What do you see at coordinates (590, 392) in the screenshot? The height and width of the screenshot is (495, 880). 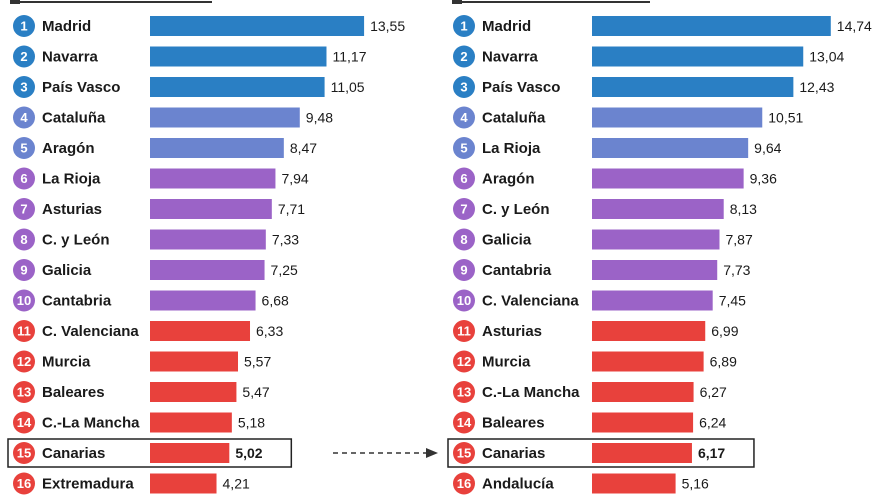 I see `bar-row: 13 C.-La Mancha 6,27` at bounding box center [590, 392].